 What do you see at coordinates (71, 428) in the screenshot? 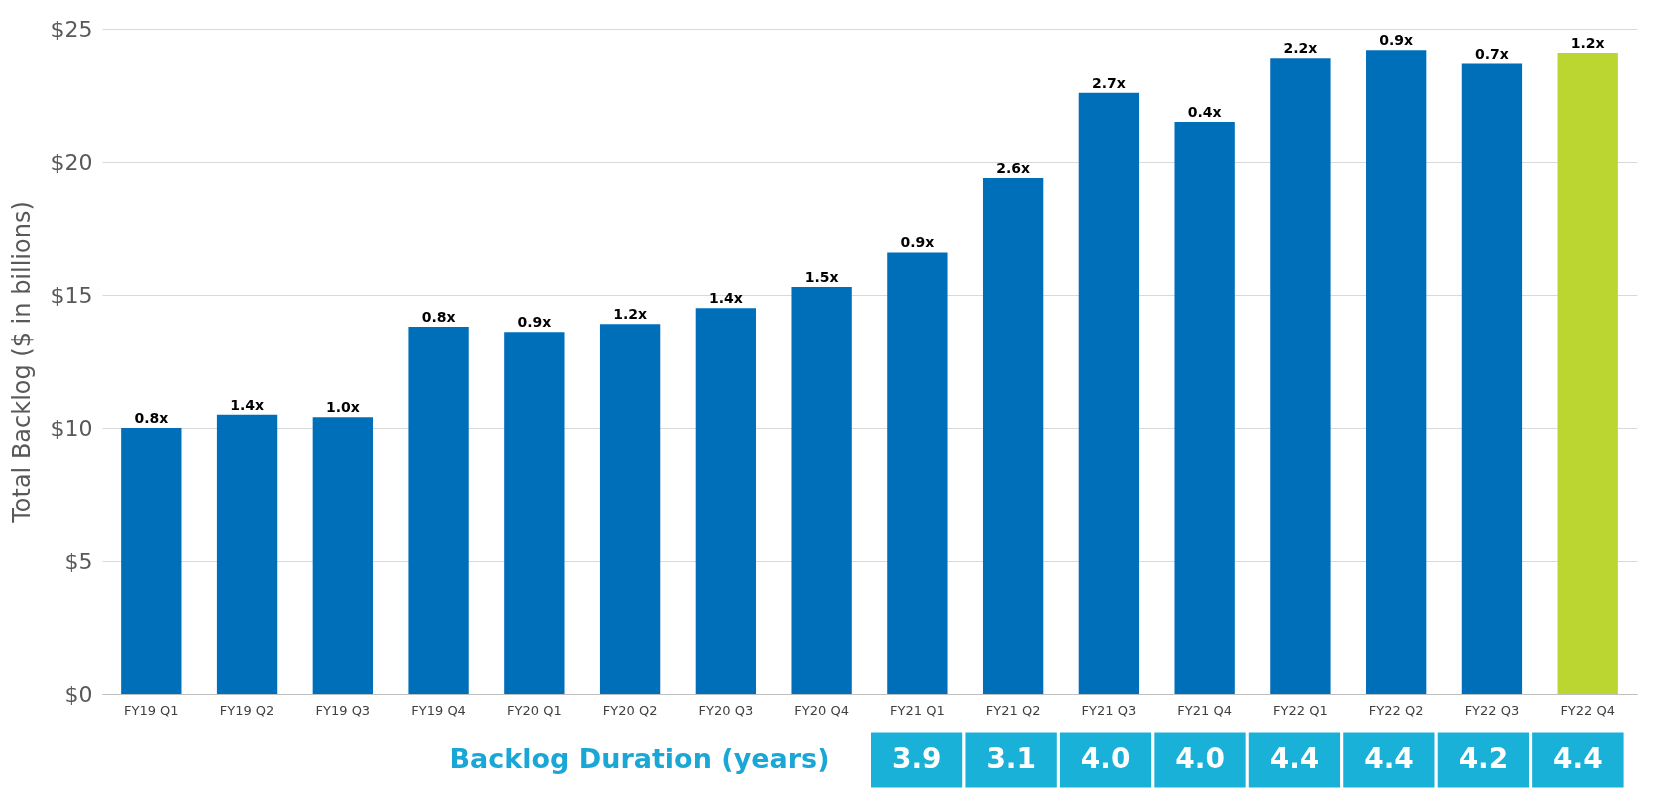
I see `y-tick-label: $10` at bounding box center [71, 428].